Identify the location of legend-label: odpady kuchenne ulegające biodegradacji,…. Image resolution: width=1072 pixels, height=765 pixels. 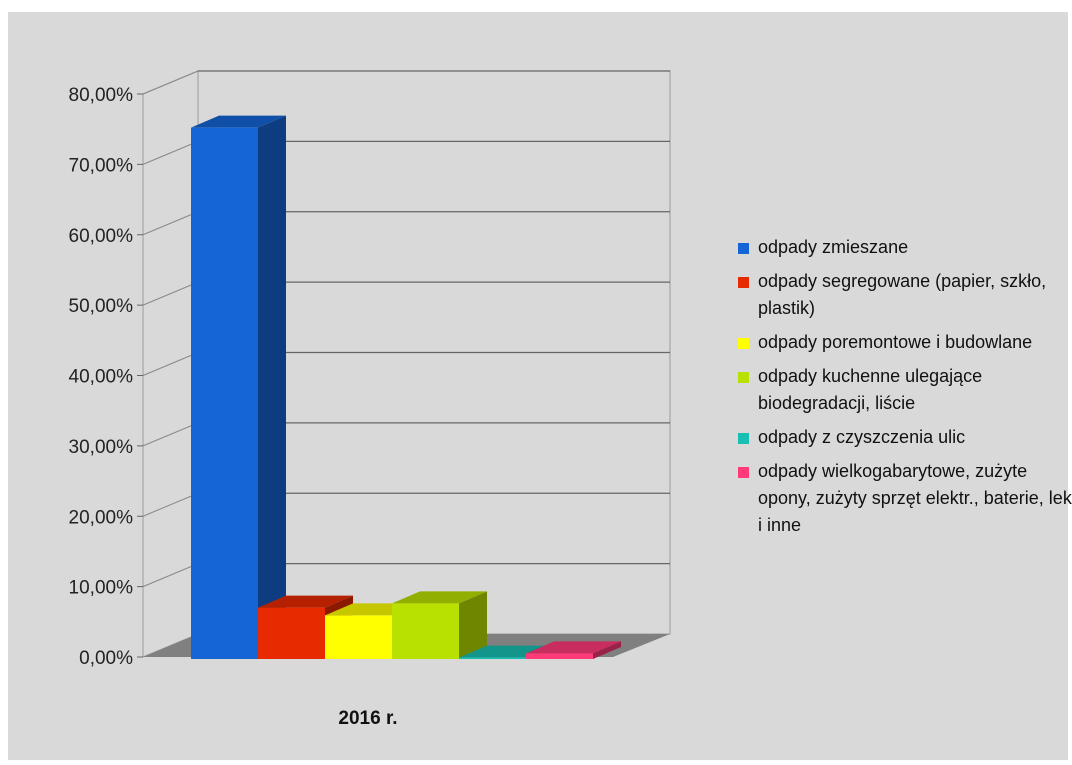
(870, 389).